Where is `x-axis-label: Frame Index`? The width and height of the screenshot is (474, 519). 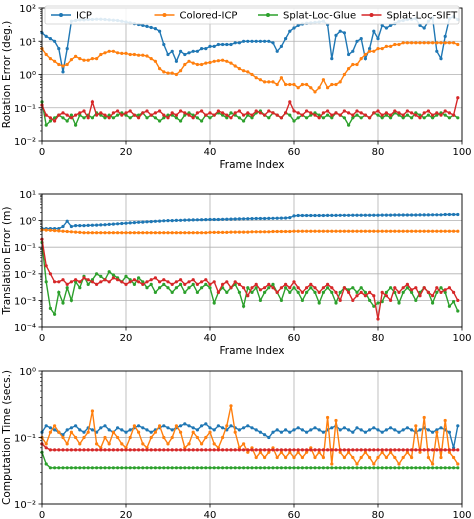
x-axis-label: Frame Index is located at coordinates (252, 351).